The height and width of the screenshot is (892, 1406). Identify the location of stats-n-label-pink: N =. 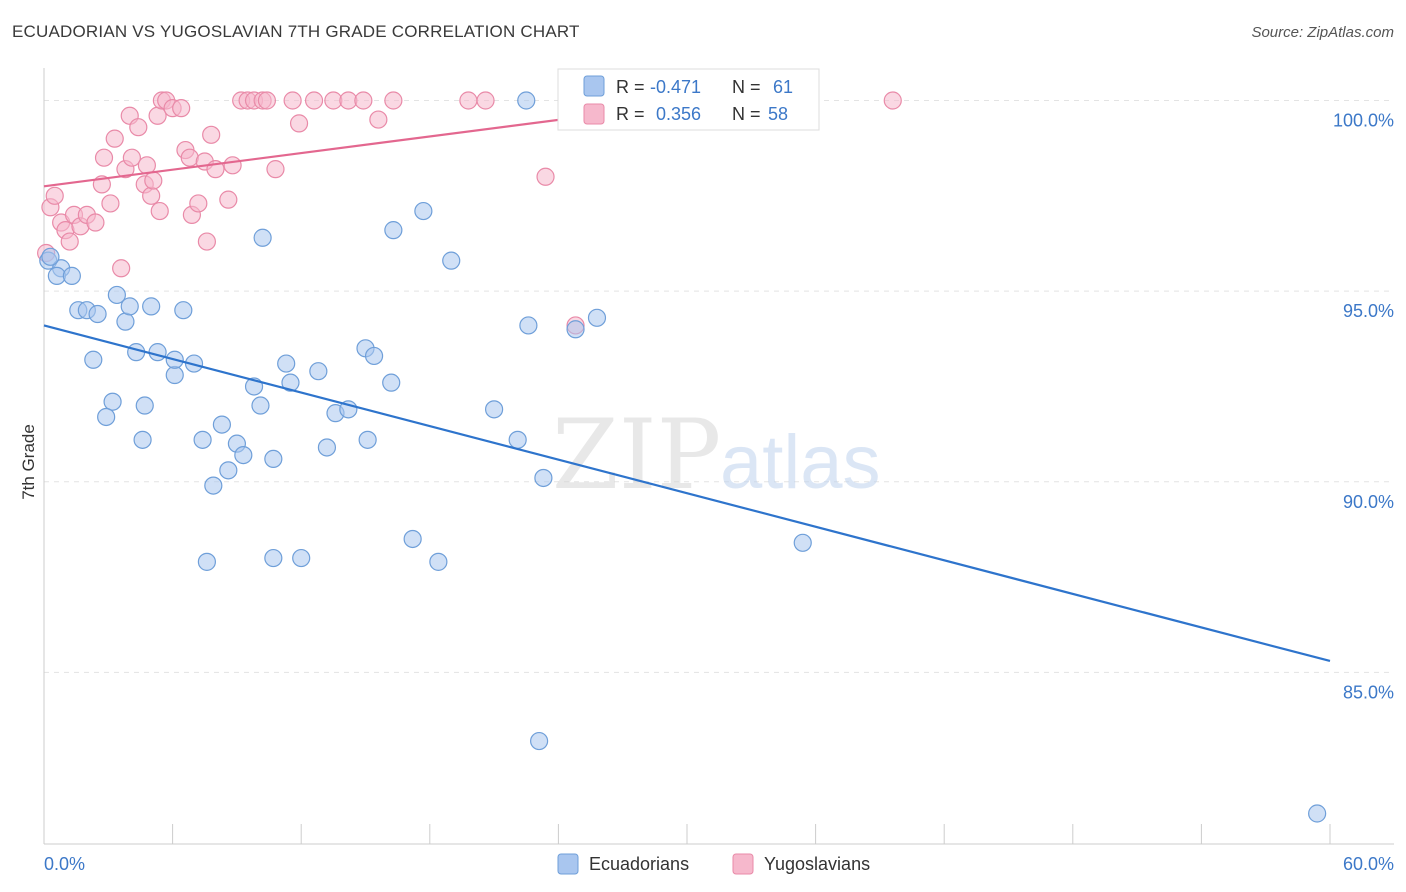
(746, 114).